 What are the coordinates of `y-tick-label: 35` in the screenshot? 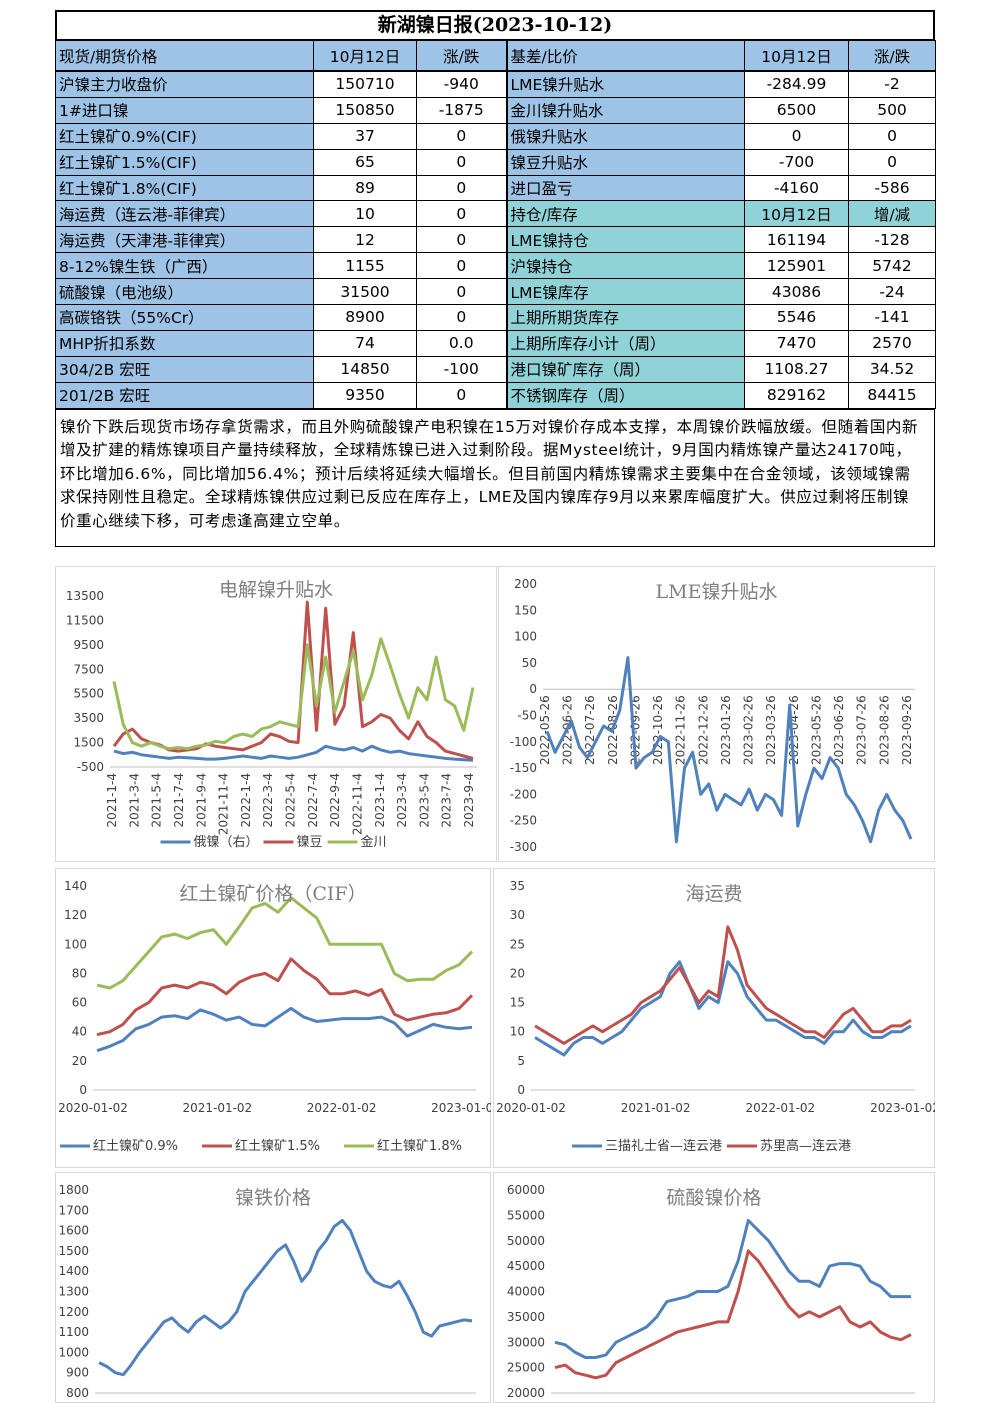 It's located at (517, 886).